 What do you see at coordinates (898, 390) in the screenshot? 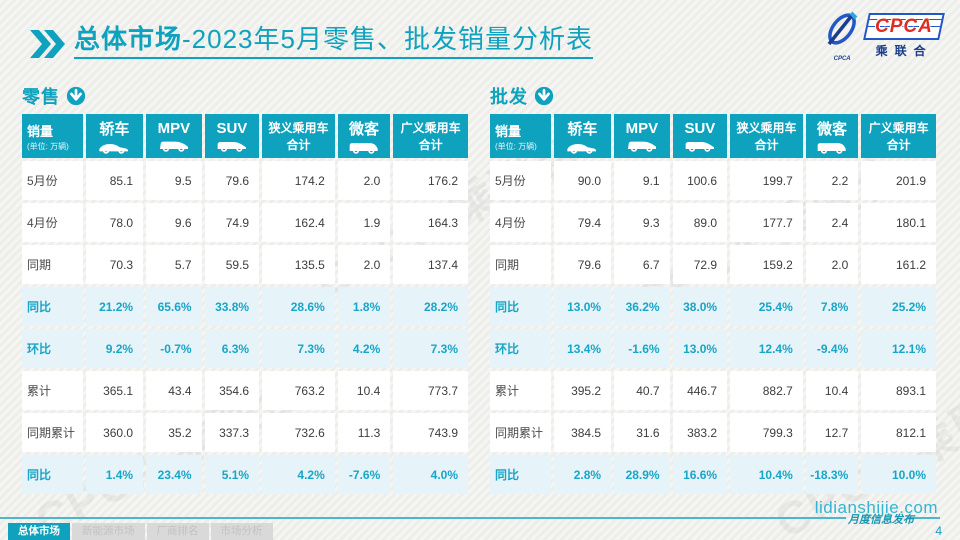
I see `table-cell: 893.1` at bounding box center [898, 390].